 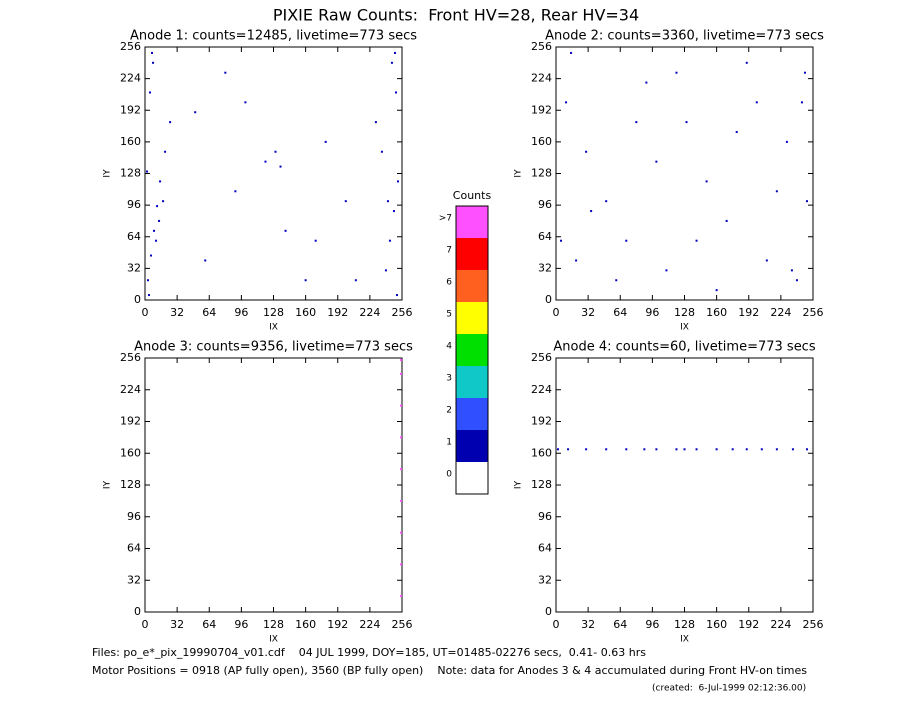 I want to click on colorbar-frame, so click(x=472, y=350).